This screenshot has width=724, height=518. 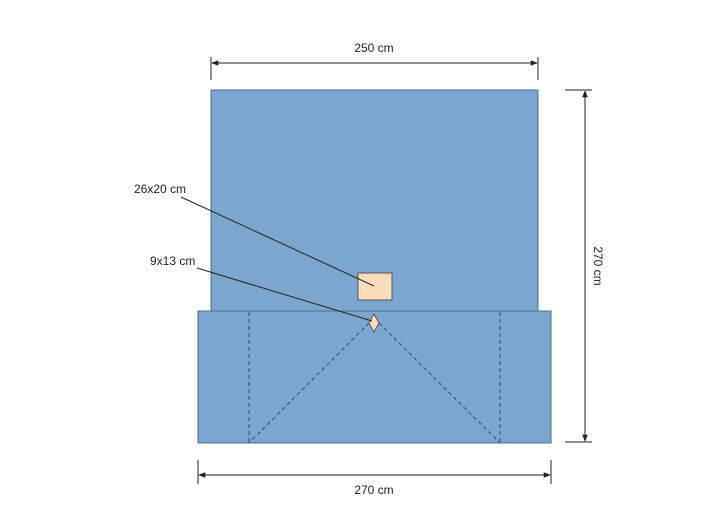 What do you see at coordinates (277, 241) in the screenshot?
I see `patch-leader-line` at bounding box center [277, 241].